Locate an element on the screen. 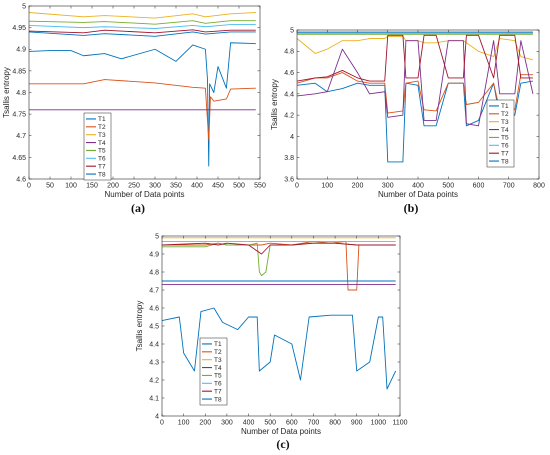 Image resolution: width=550 pixels, height=455 pixels. y-tick-label: 4.65 is located at coordinates (19, 158).